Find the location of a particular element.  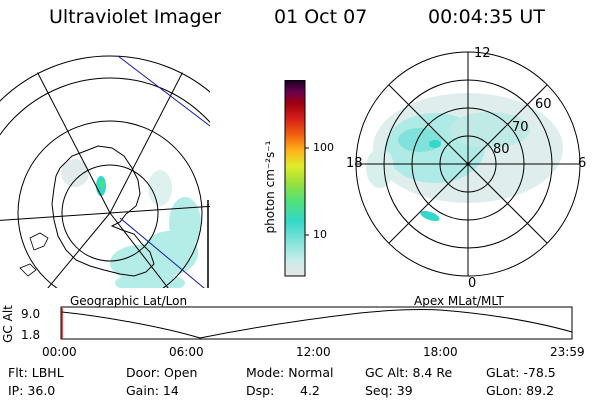

gc-alt-tick-low: 1.8 is located at coordinates (31, 335).